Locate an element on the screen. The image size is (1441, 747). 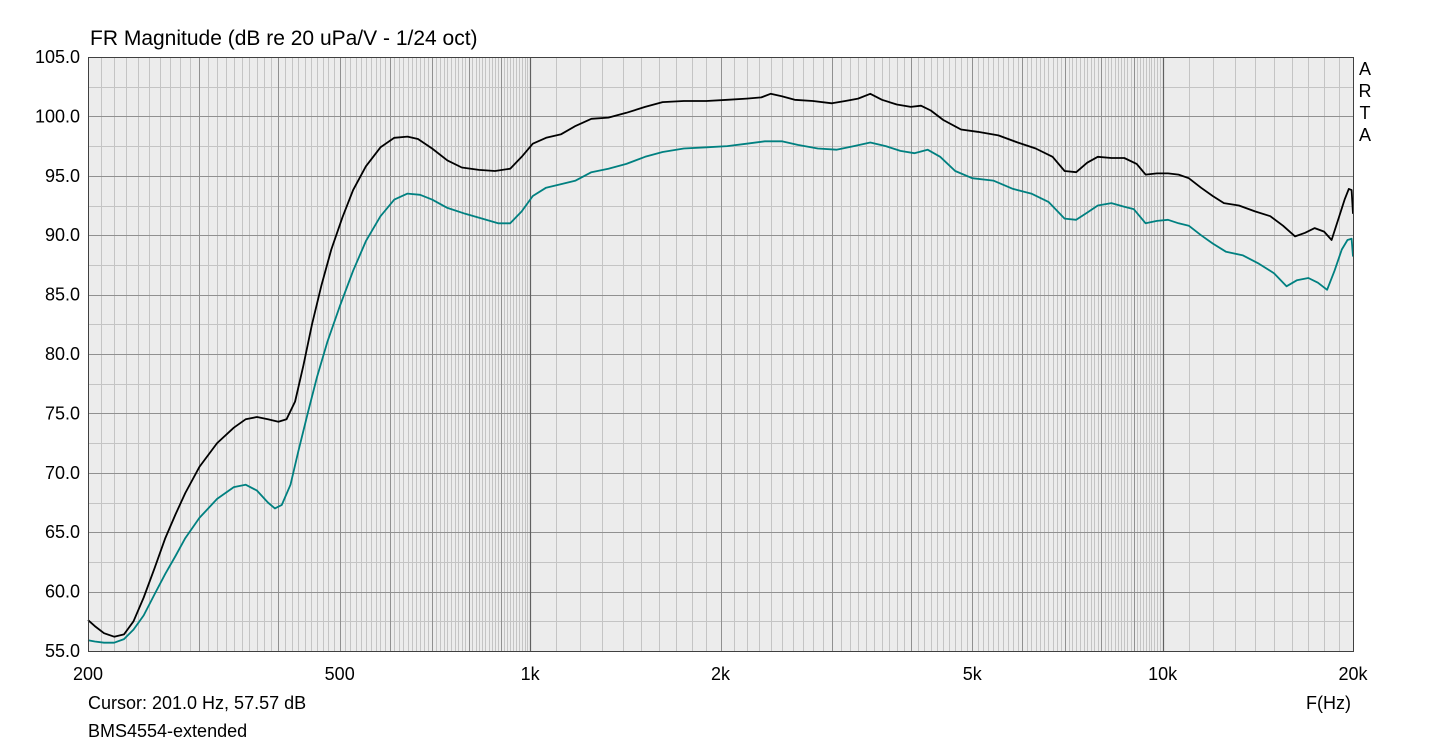
y-tick-label: 75.0 is located at coordinates (62, 413).